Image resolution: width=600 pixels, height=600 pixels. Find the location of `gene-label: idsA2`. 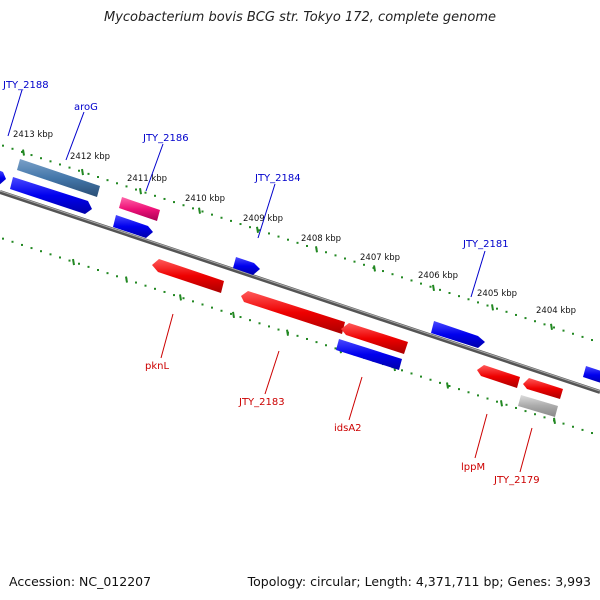

gene-label: idsA2 is located at coordinates (348, 428).